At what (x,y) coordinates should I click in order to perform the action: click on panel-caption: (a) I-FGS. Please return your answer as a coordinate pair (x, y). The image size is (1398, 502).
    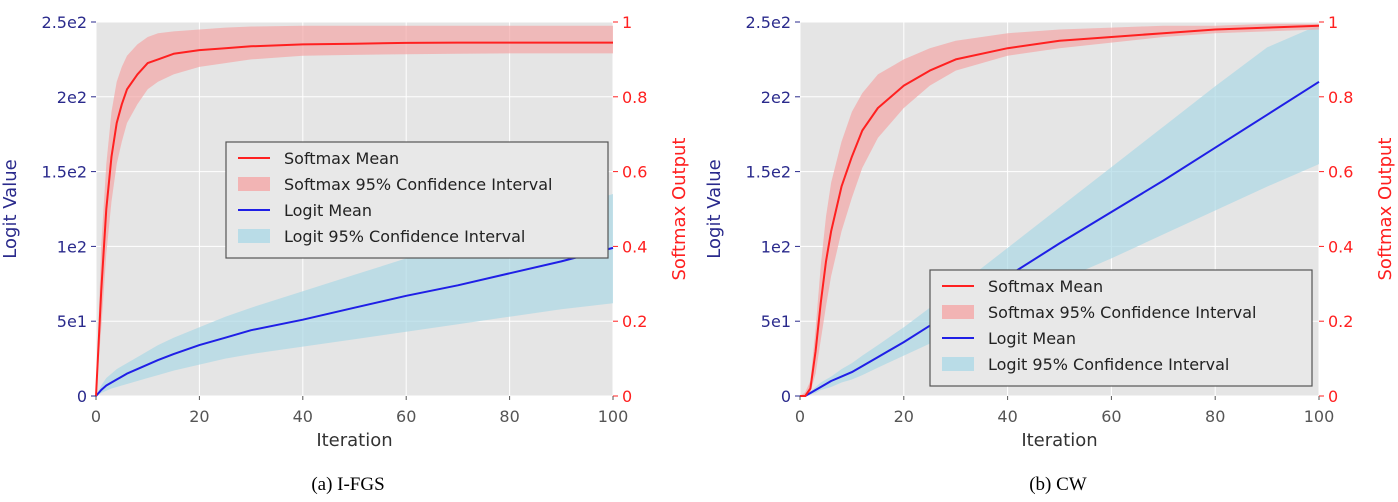
    Looking at the image, I should click on (347, 484).